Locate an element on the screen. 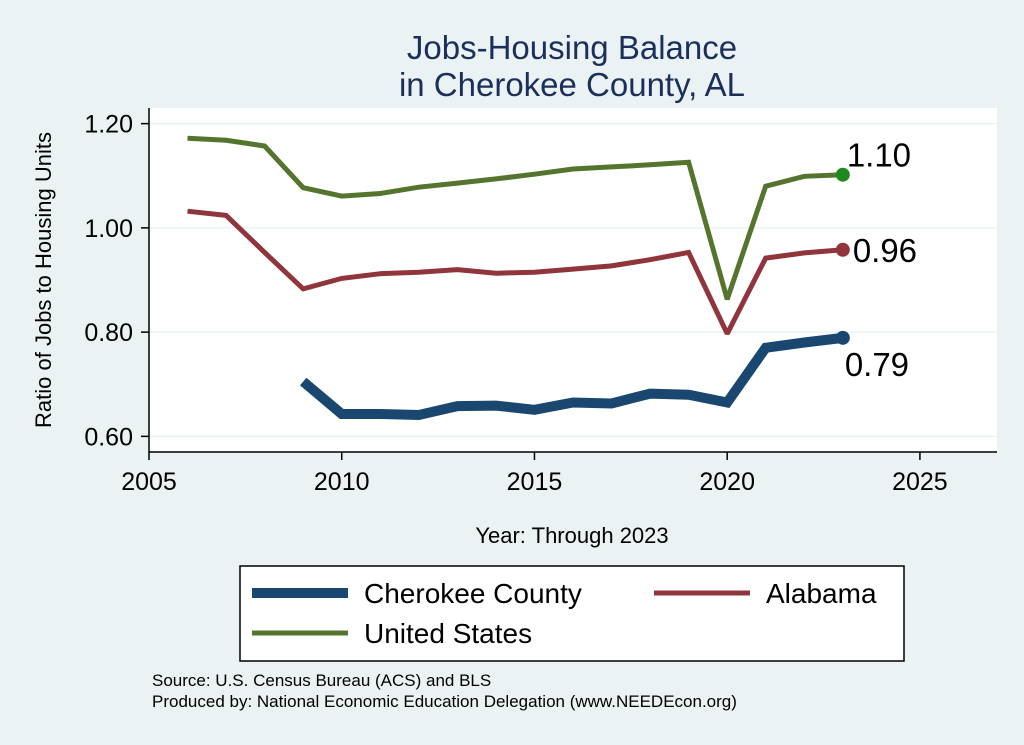 The width and height of the screenshot is (1024, 745). x-tick-label: 2015 is located at coordinates (535, 482).